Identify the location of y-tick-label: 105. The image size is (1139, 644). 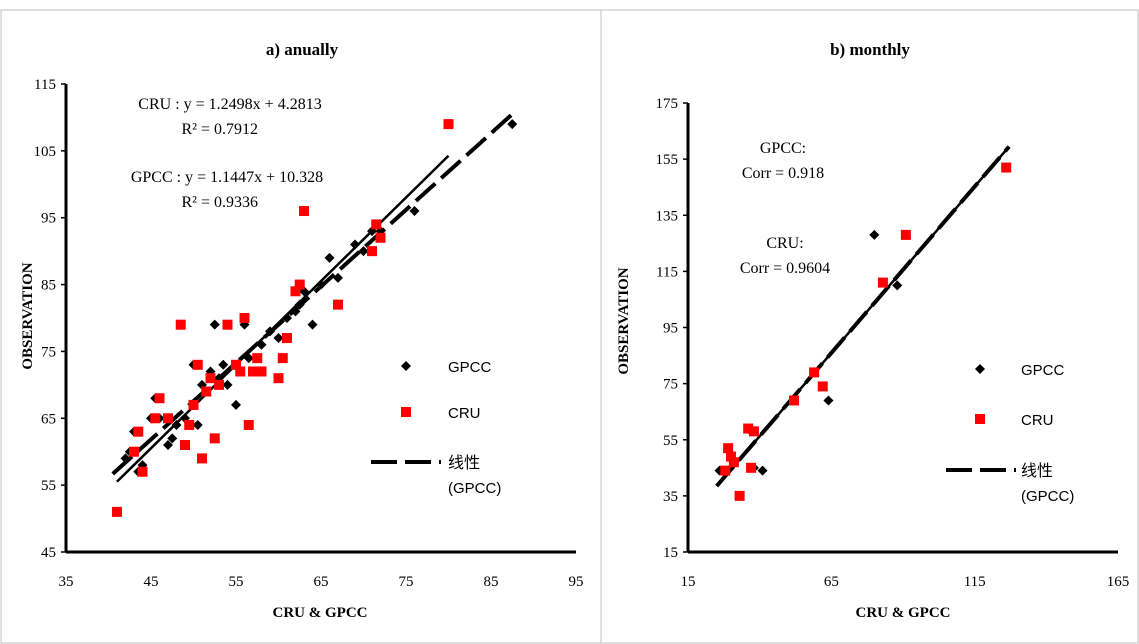
(45, 152).